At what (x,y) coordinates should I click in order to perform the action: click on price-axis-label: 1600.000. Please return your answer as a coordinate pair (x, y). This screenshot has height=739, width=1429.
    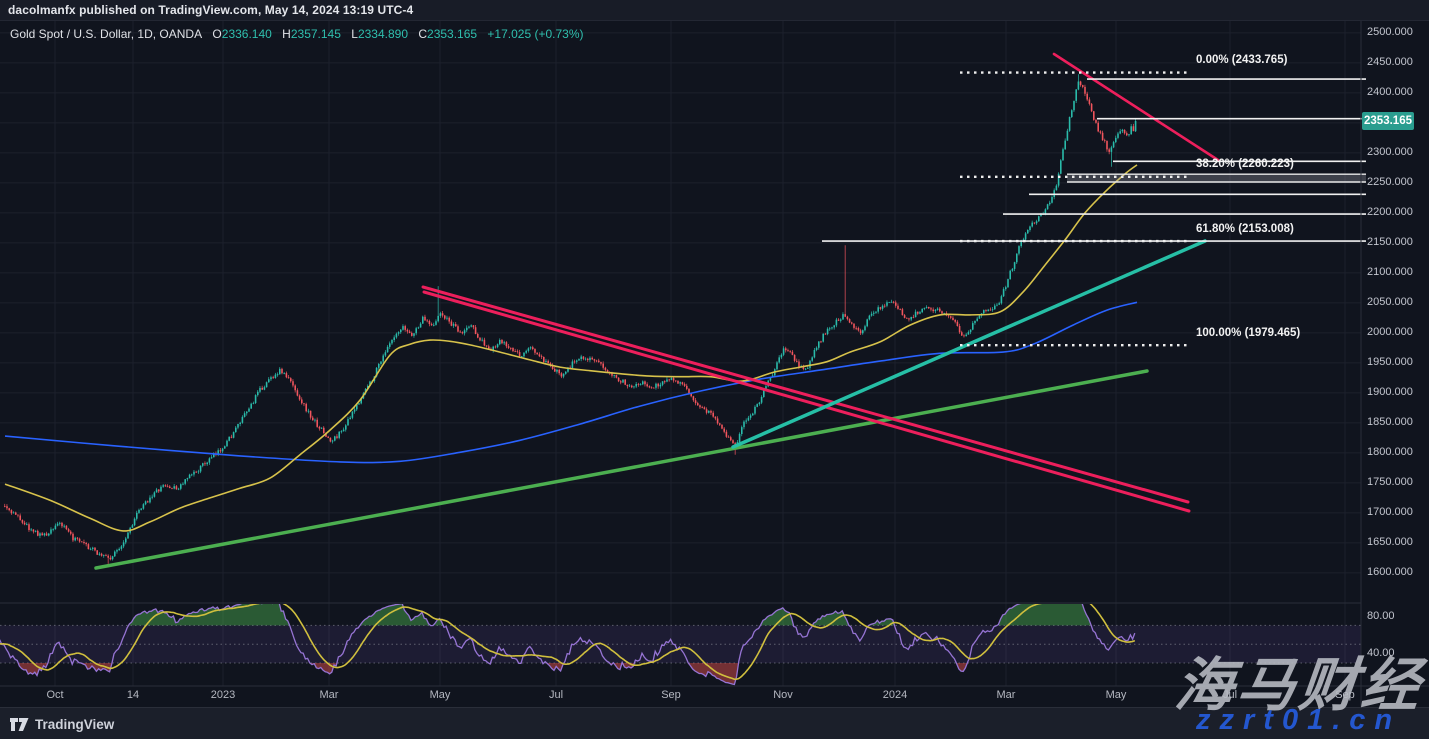
    Looking at the image, I should click on (1390, 572).